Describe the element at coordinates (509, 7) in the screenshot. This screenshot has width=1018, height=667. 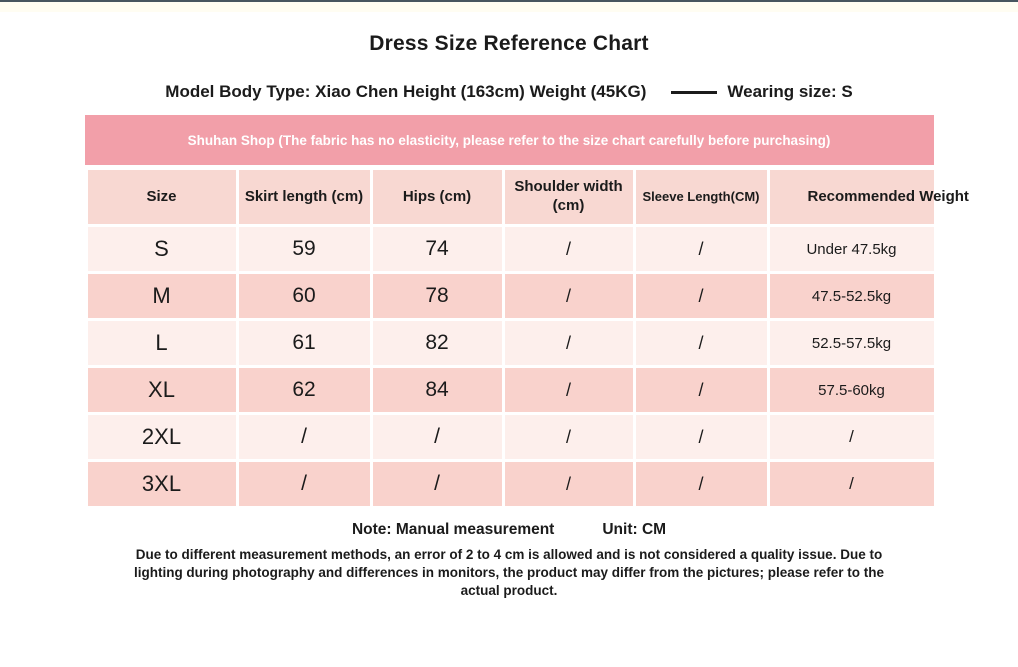
I see `top-accent-band` at that location.